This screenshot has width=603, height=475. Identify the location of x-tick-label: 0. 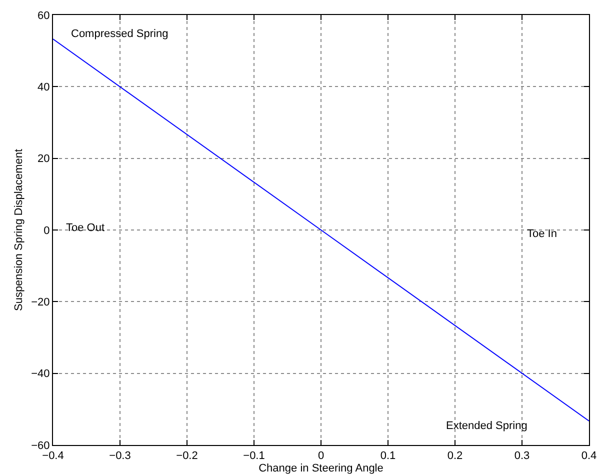
(321, 456).